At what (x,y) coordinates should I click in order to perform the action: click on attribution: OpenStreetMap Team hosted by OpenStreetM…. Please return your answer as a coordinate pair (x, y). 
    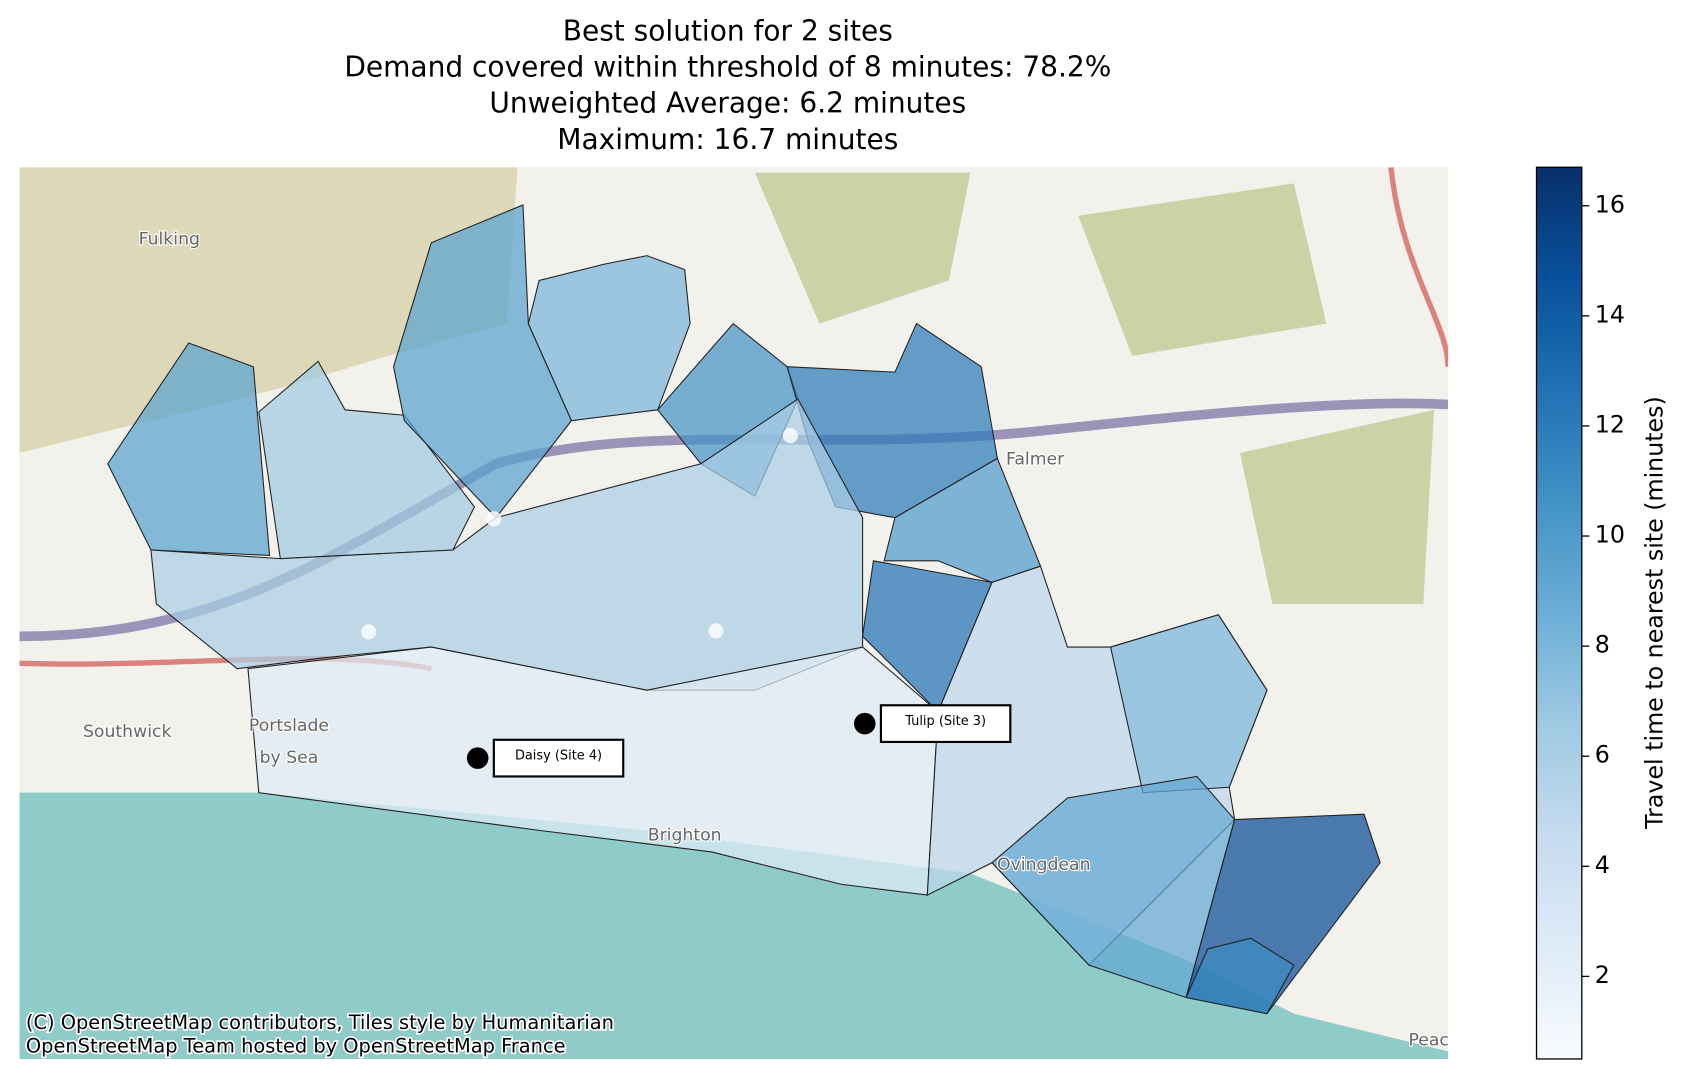
    Looking at the image, I should click on (296, 1046).